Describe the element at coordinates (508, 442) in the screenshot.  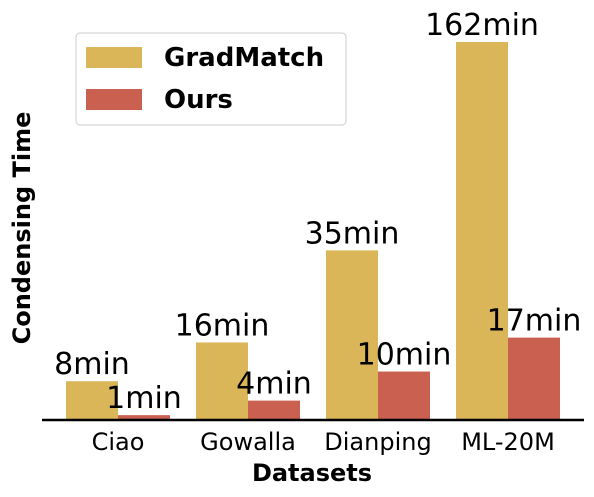
I see `x-tick-label: ML-20M` at that location.